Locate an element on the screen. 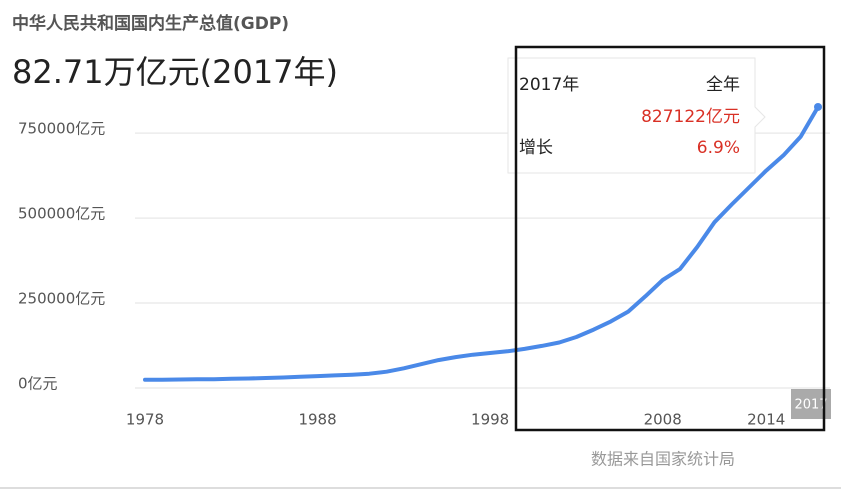 The image size is (841, 495). x-tick-label: 1978 is located at coordinates (145, 420).